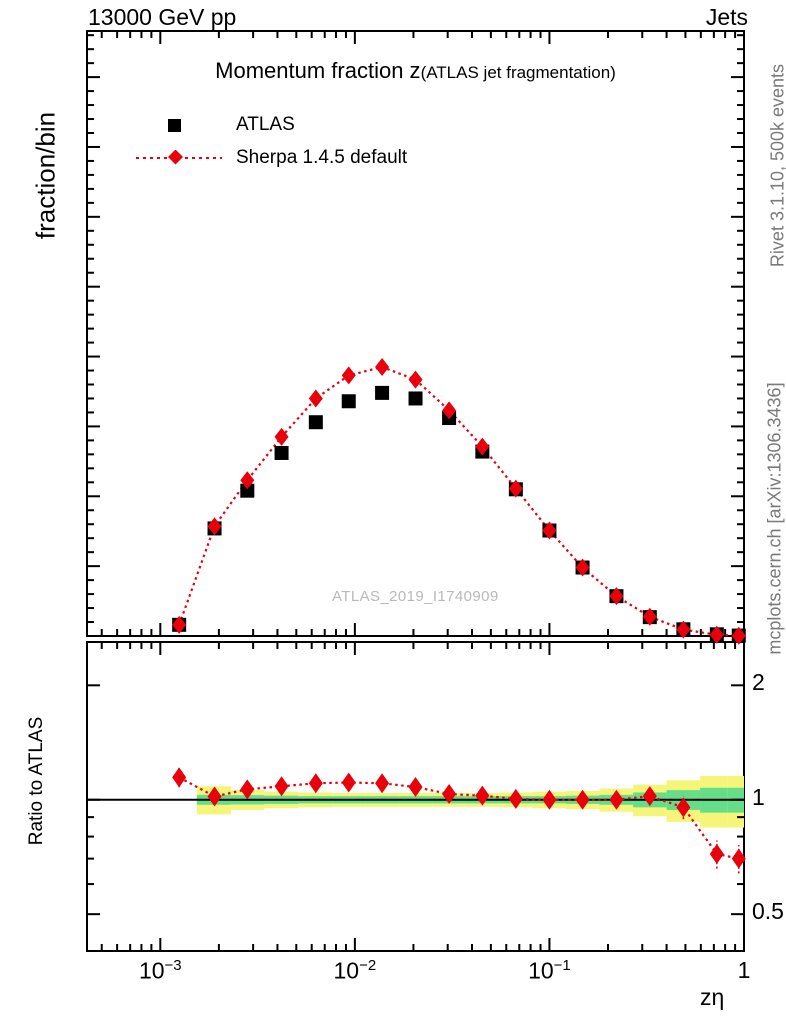 This screenshot has width=786, height=1024. I want to click on y-tick-label-ratio-right: 1, so click(758, 796).